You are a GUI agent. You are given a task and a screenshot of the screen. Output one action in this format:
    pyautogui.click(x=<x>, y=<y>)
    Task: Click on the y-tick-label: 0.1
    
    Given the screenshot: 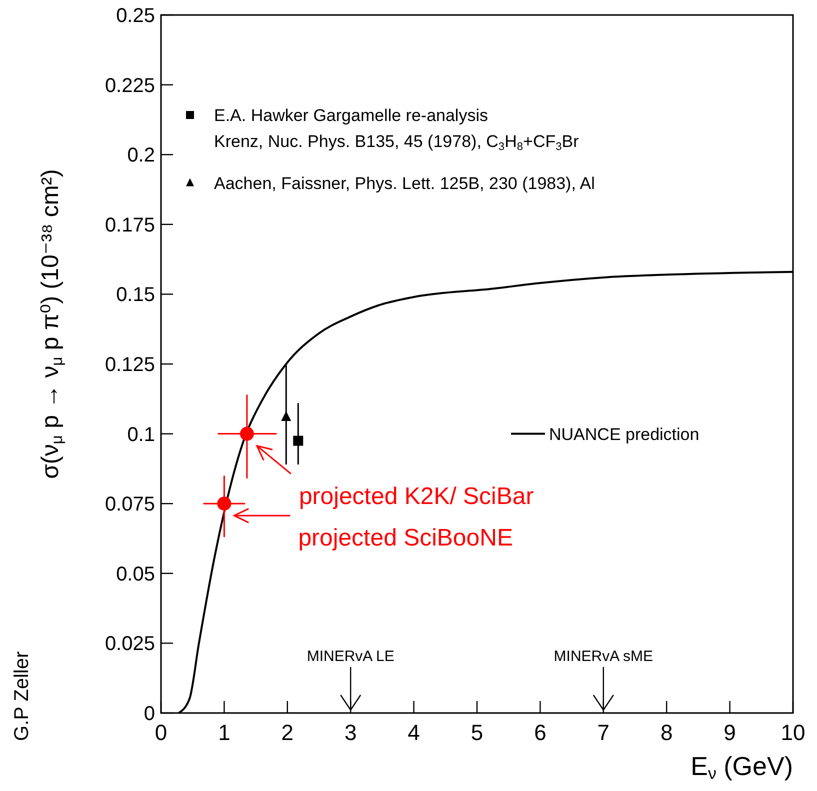 What is the action you would take?
    pyautogui.click(x=141, y=435)
    